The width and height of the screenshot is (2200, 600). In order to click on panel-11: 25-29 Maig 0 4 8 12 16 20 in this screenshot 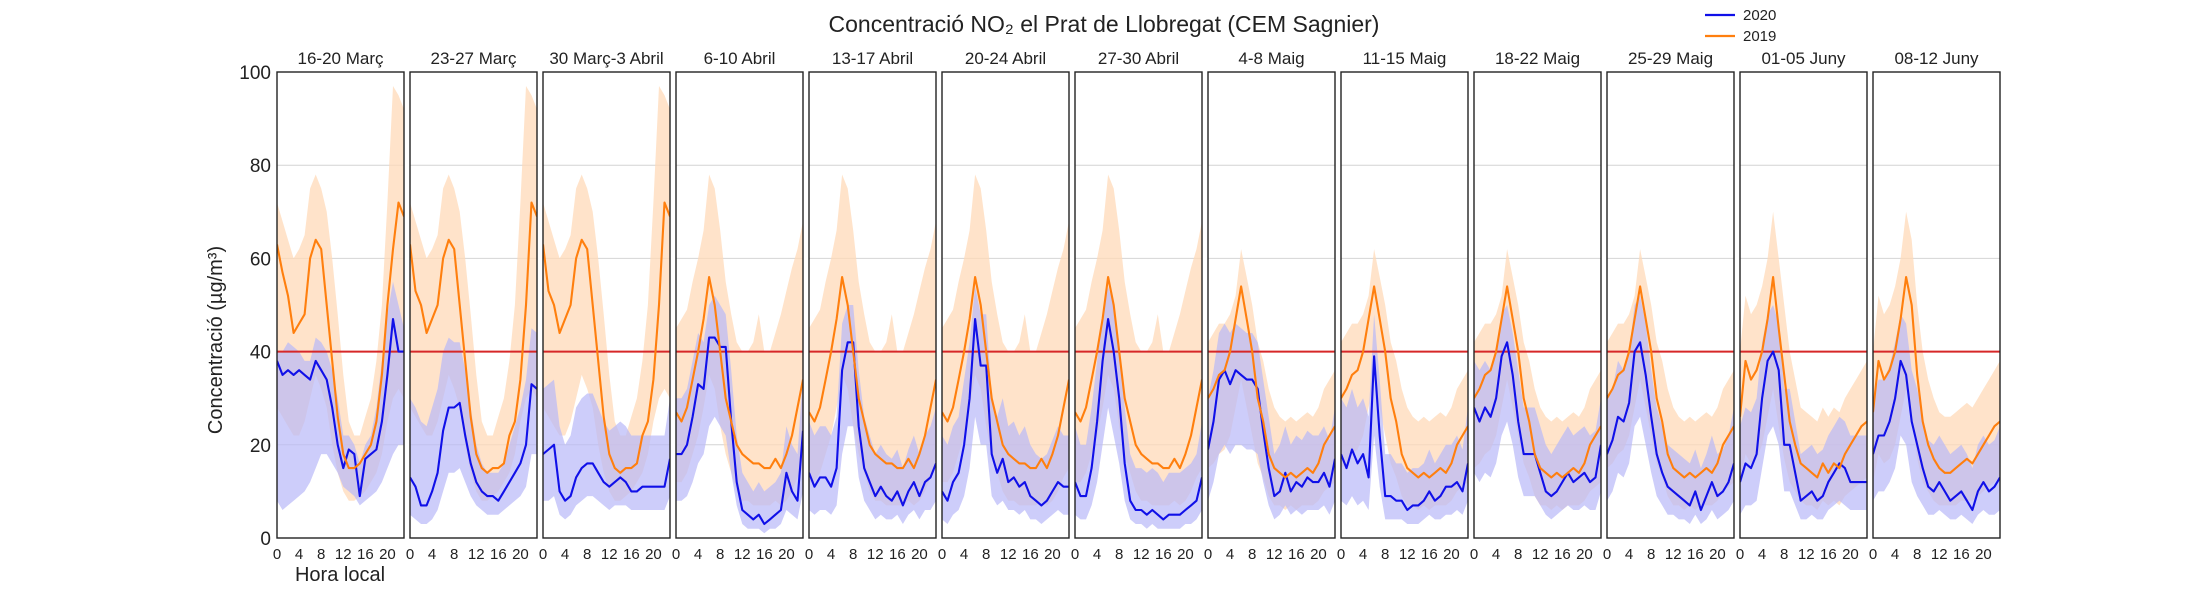, I will do `click(1669, 306)`.